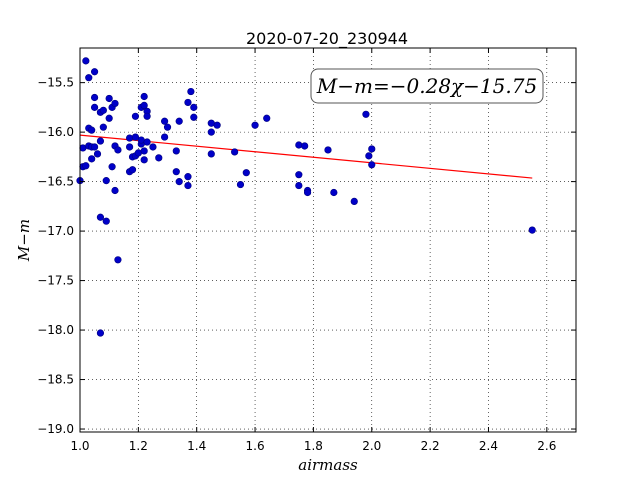 The image size is (640, 480). I want to click on x-axis-label: airmass, so click(328, 465).